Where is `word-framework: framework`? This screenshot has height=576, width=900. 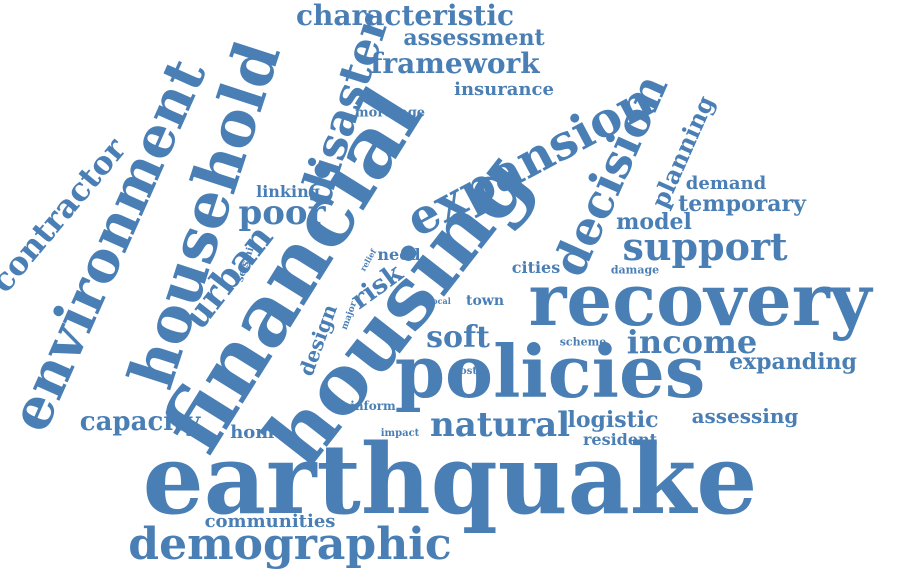
word-framework: framework is located at coordinates (455, 63).